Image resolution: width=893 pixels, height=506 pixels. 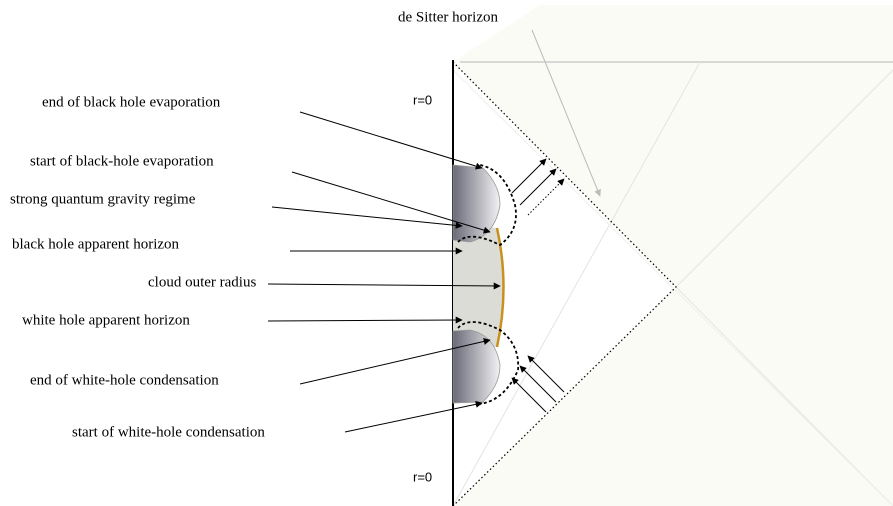 I want to click on annotation: strong quantum gravity regime, so click(x=103, y=199).